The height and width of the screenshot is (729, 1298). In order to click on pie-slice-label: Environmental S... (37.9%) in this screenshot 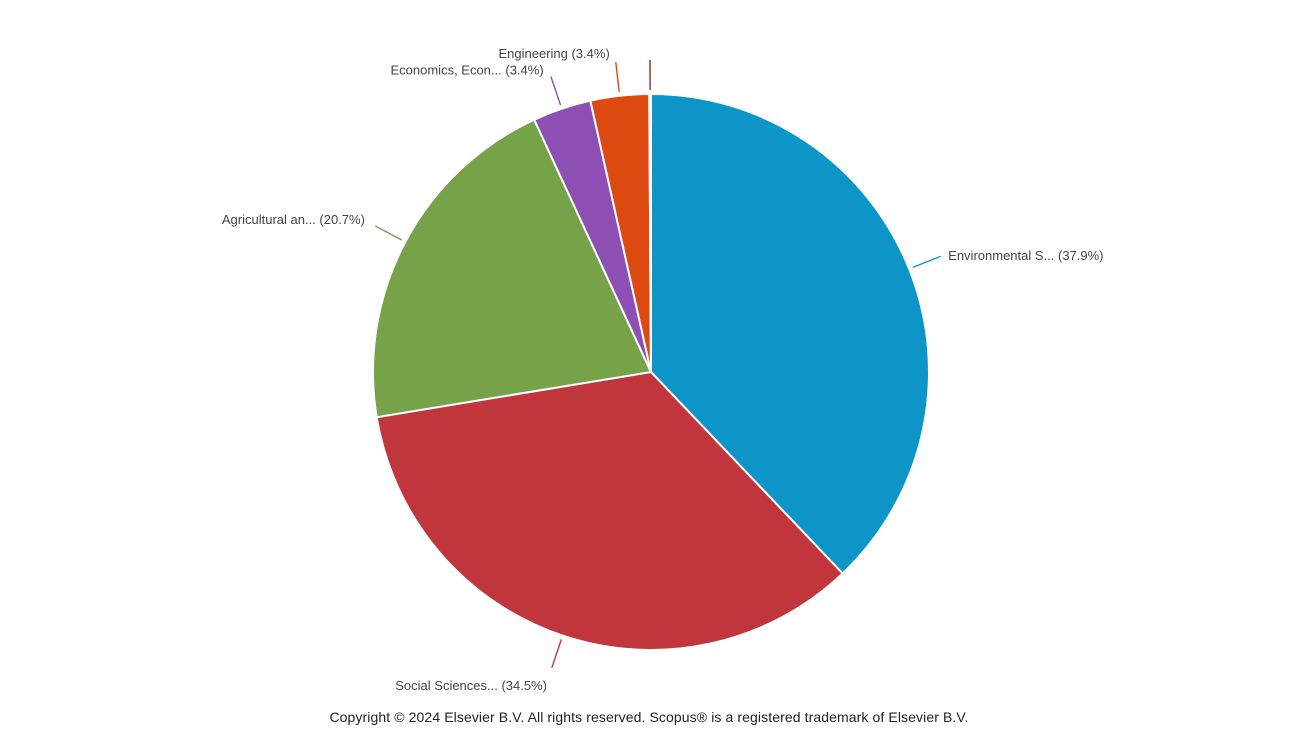, I will do `click(1025, 255)`.